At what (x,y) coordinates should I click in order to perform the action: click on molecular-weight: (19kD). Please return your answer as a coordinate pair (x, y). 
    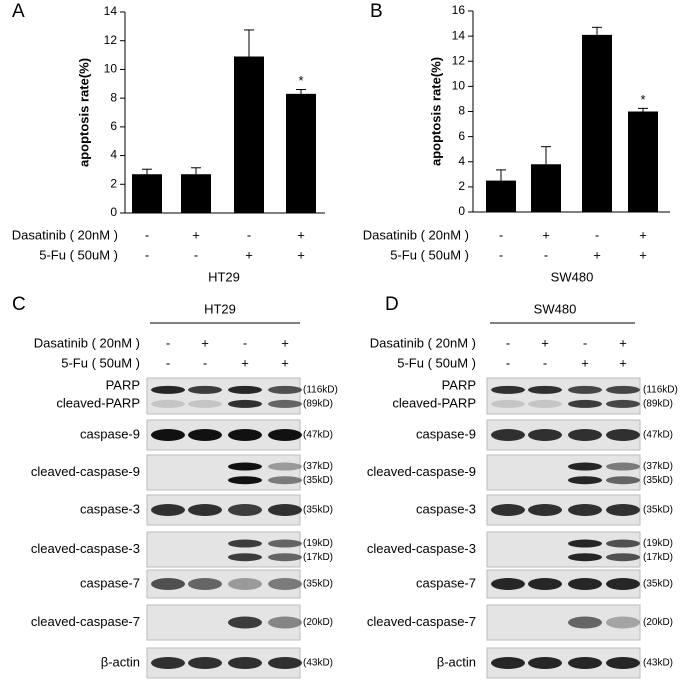
    Looking at the image, I should click on (318, 543).